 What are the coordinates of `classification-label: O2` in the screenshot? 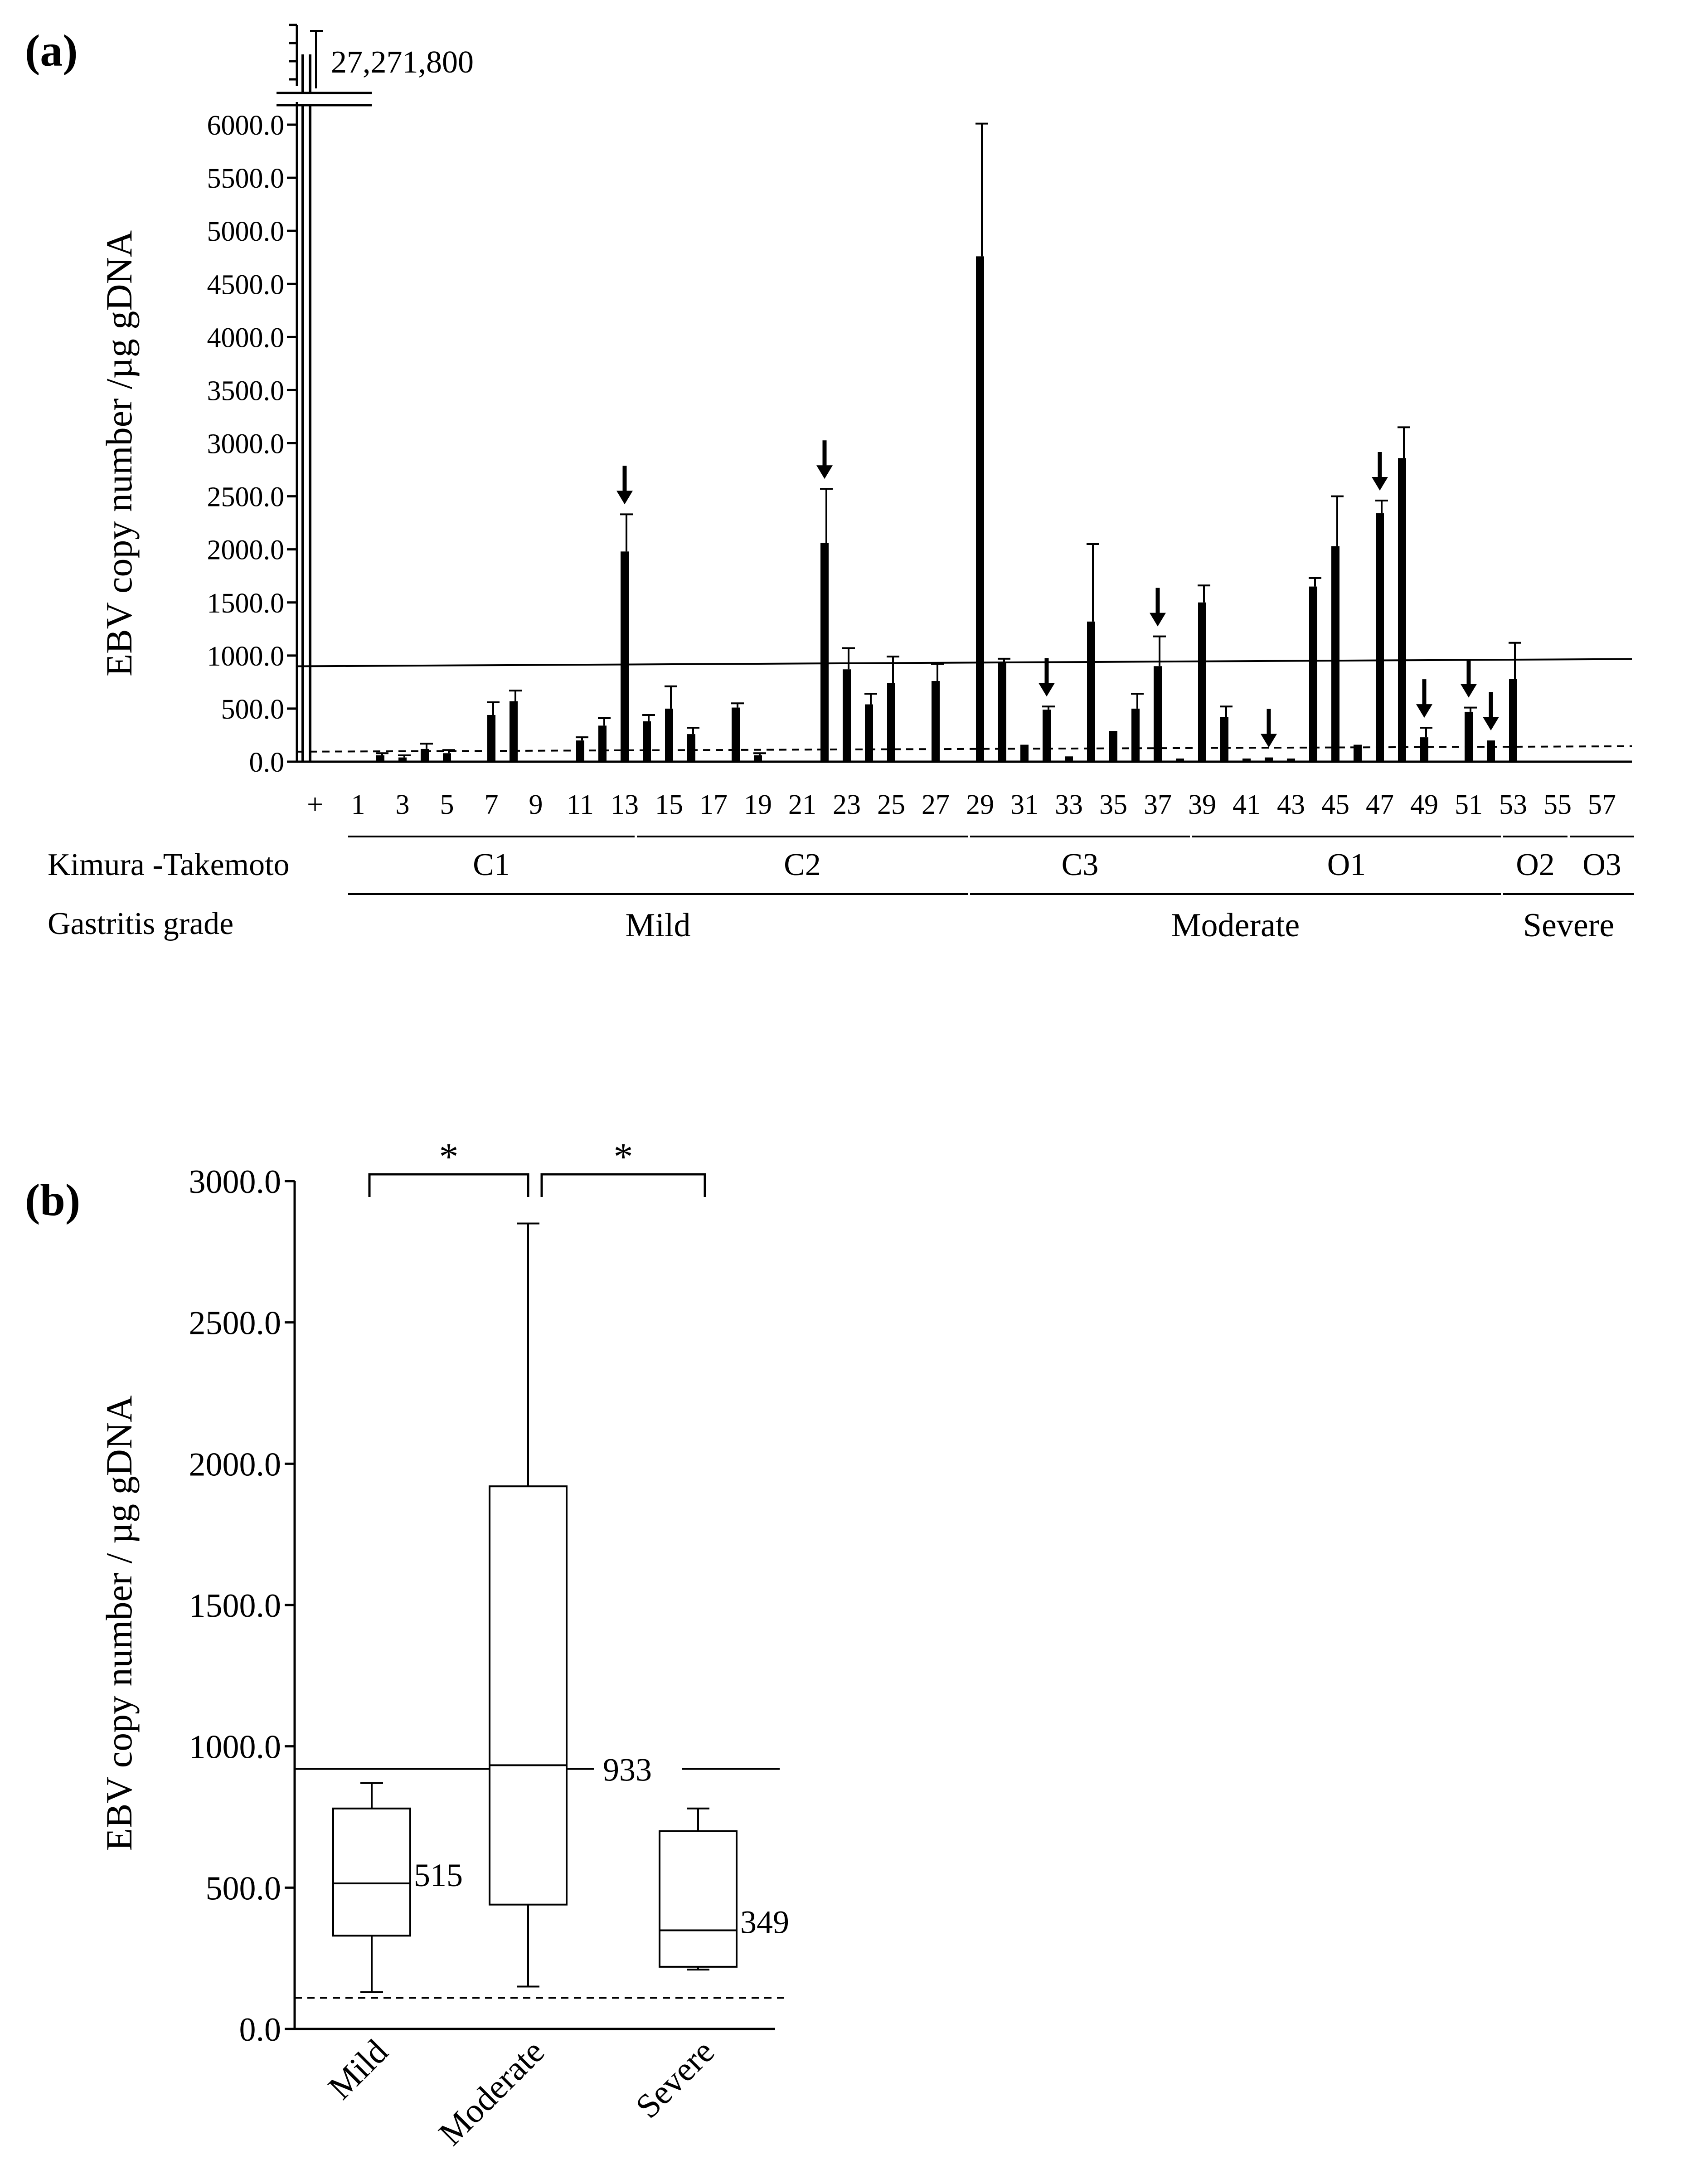 It's located at (1536, 864).